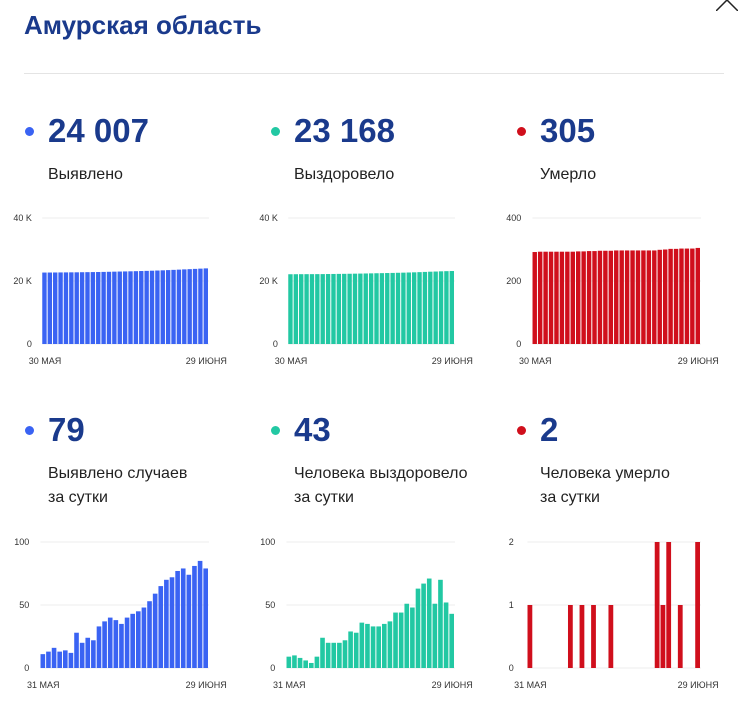 The image size is (738, 709). I want to click on daily-cases-bars, so click(124, 614).